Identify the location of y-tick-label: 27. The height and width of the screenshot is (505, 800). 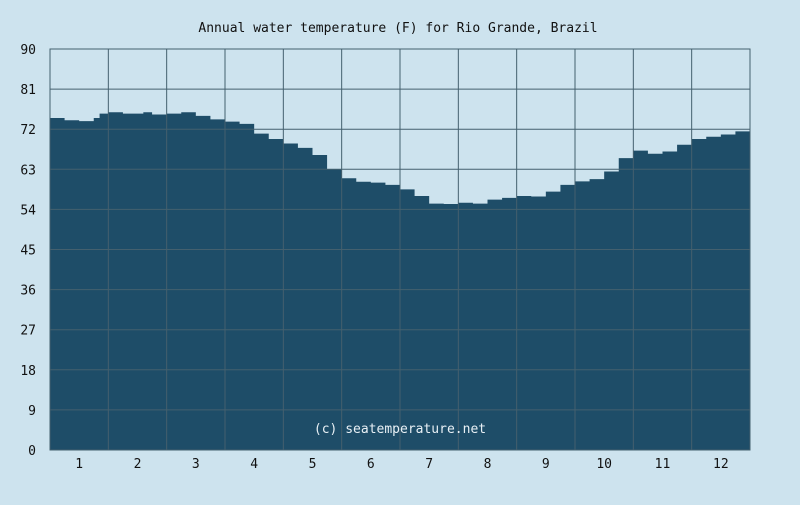
(28, 331).